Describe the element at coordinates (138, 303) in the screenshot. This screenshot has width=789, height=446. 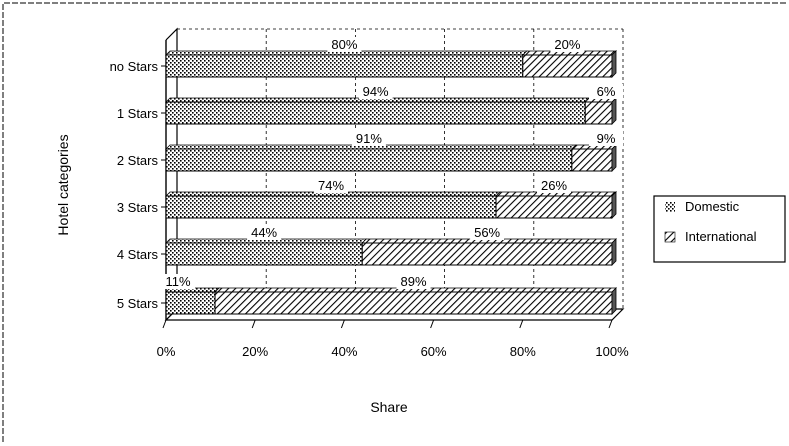
I see `y-tick-label: 5 Stars` at that location.